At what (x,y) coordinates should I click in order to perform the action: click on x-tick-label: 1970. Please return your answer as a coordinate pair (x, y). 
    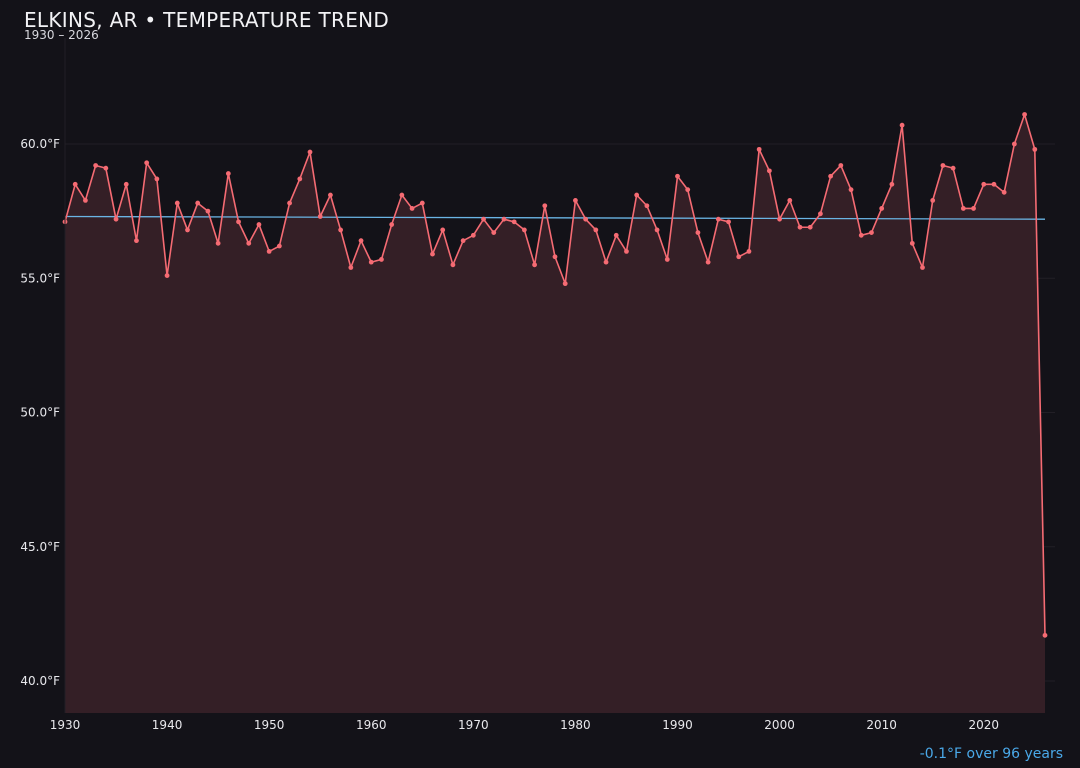
    Looking at the image, I should click on (473, 725).